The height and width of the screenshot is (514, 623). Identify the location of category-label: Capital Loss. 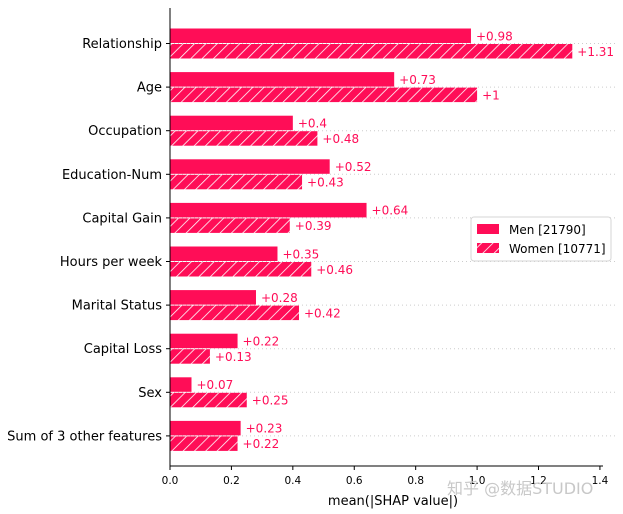
(123, 349).